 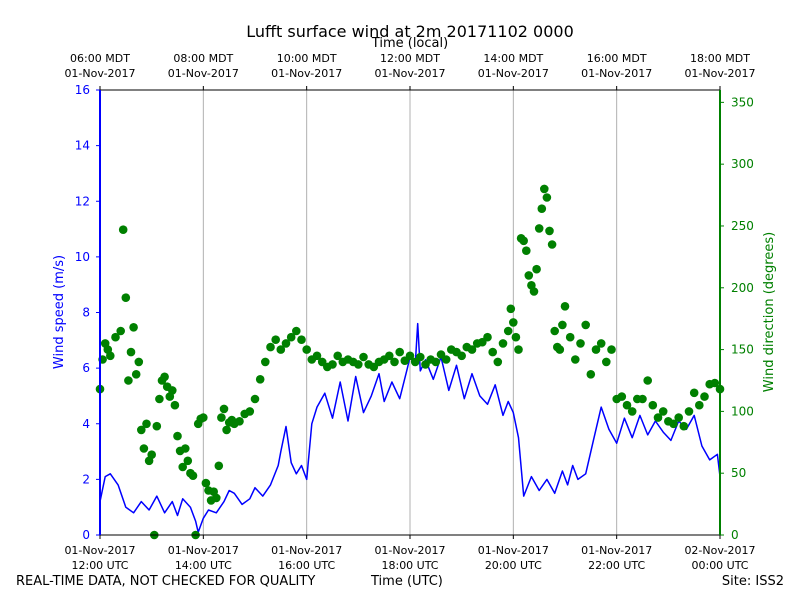 I want to click on left-tick-label: 4, so click(x=86, y=424).